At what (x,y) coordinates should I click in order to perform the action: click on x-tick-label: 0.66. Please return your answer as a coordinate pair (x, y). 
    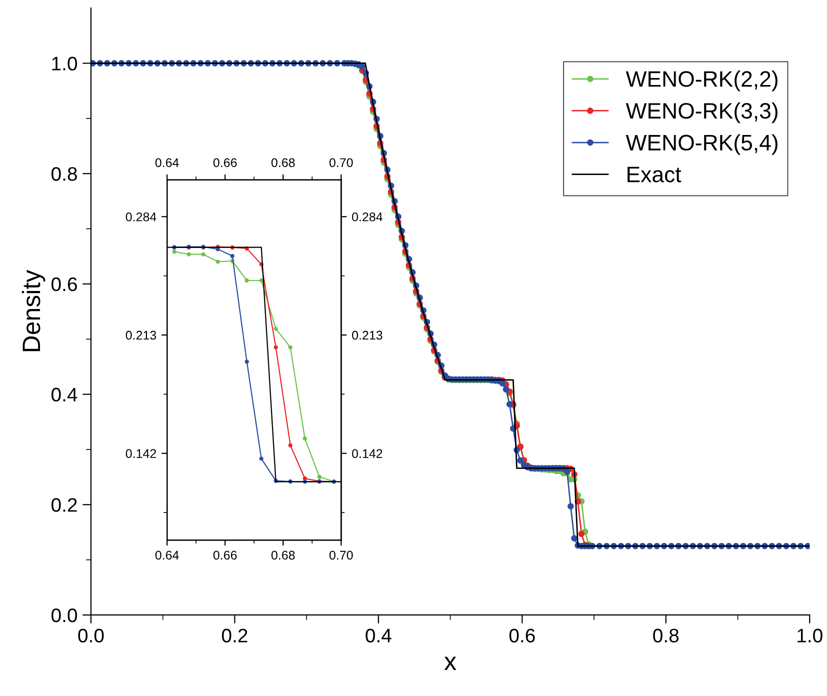
    Looking at the image, I should click on (225, 555).